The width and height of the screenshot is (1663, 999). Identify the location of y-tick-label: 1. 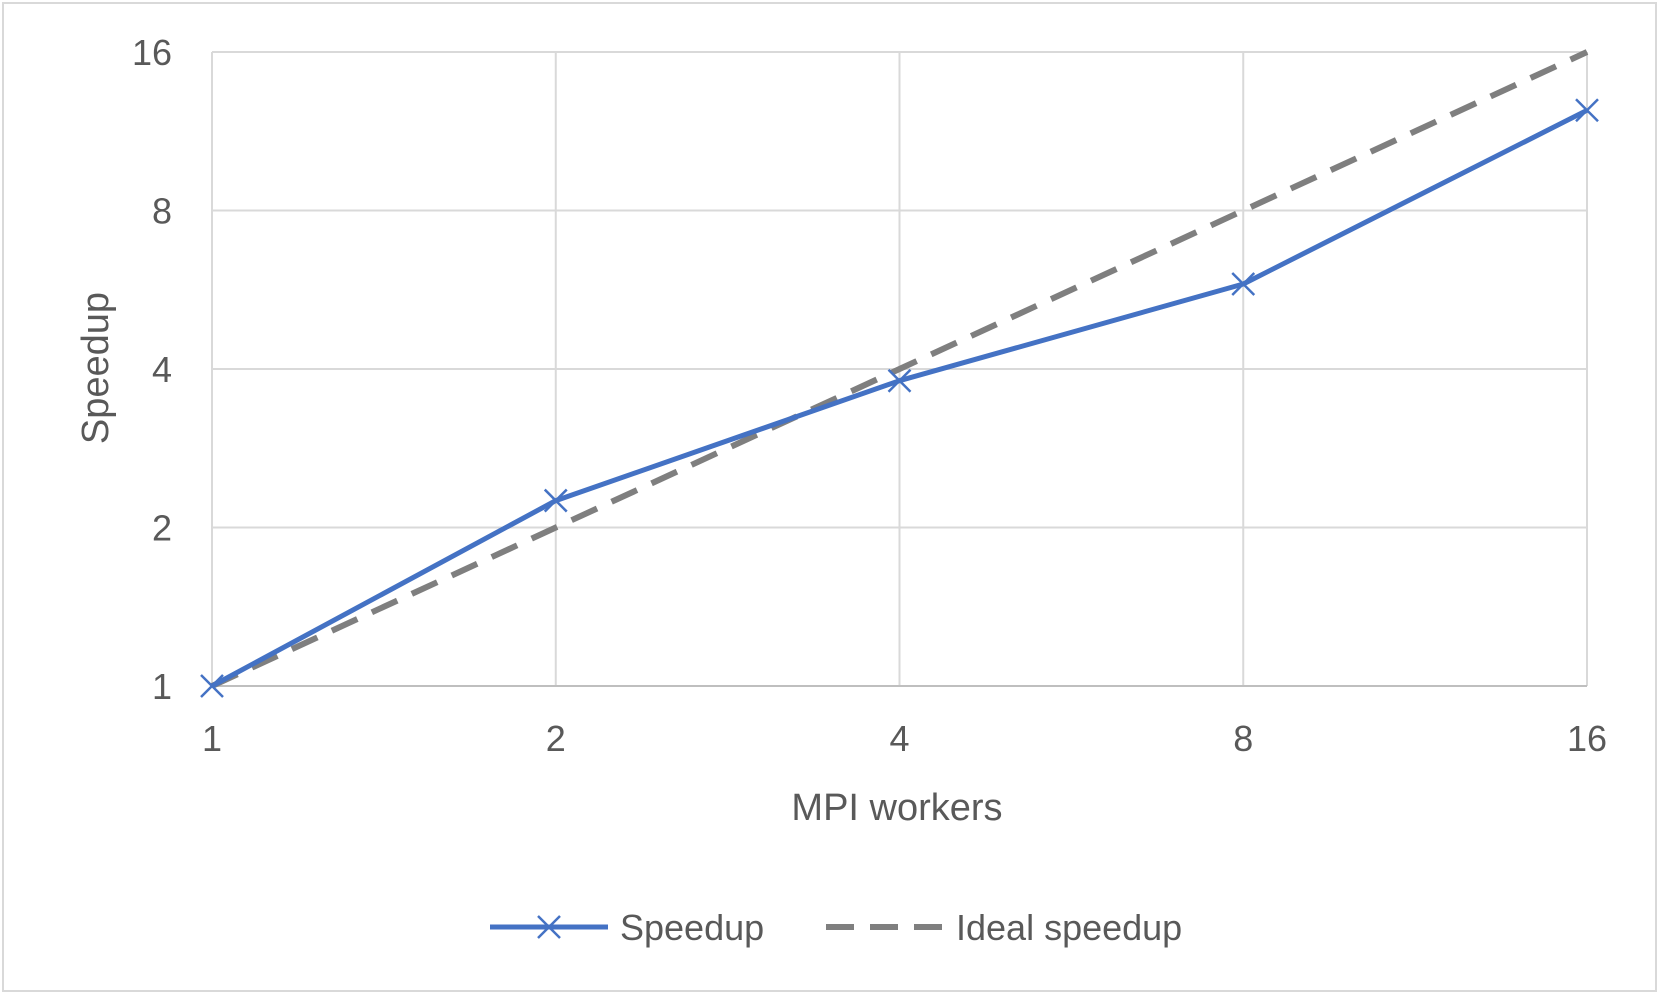
(162, 686).